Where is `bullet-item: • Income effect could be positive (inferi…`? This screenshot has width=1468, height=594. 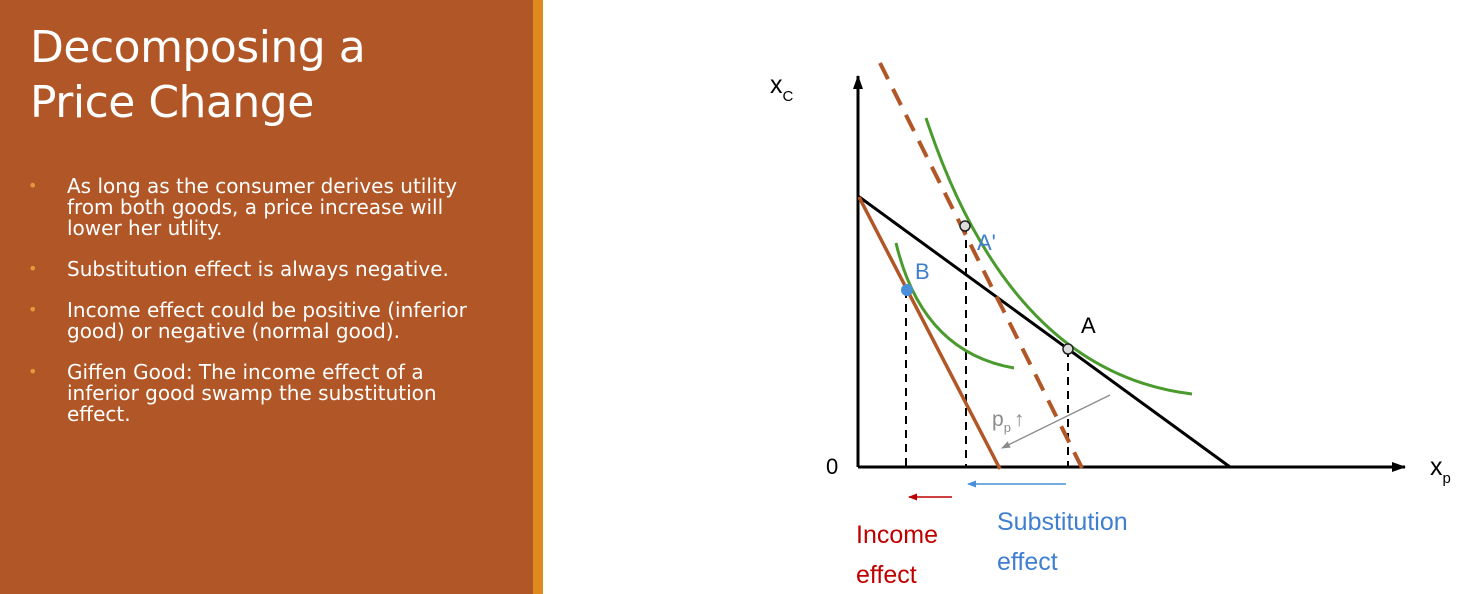 bullet-item: • Income effect could be positive (inferi… is located at coordinates (263, 321).